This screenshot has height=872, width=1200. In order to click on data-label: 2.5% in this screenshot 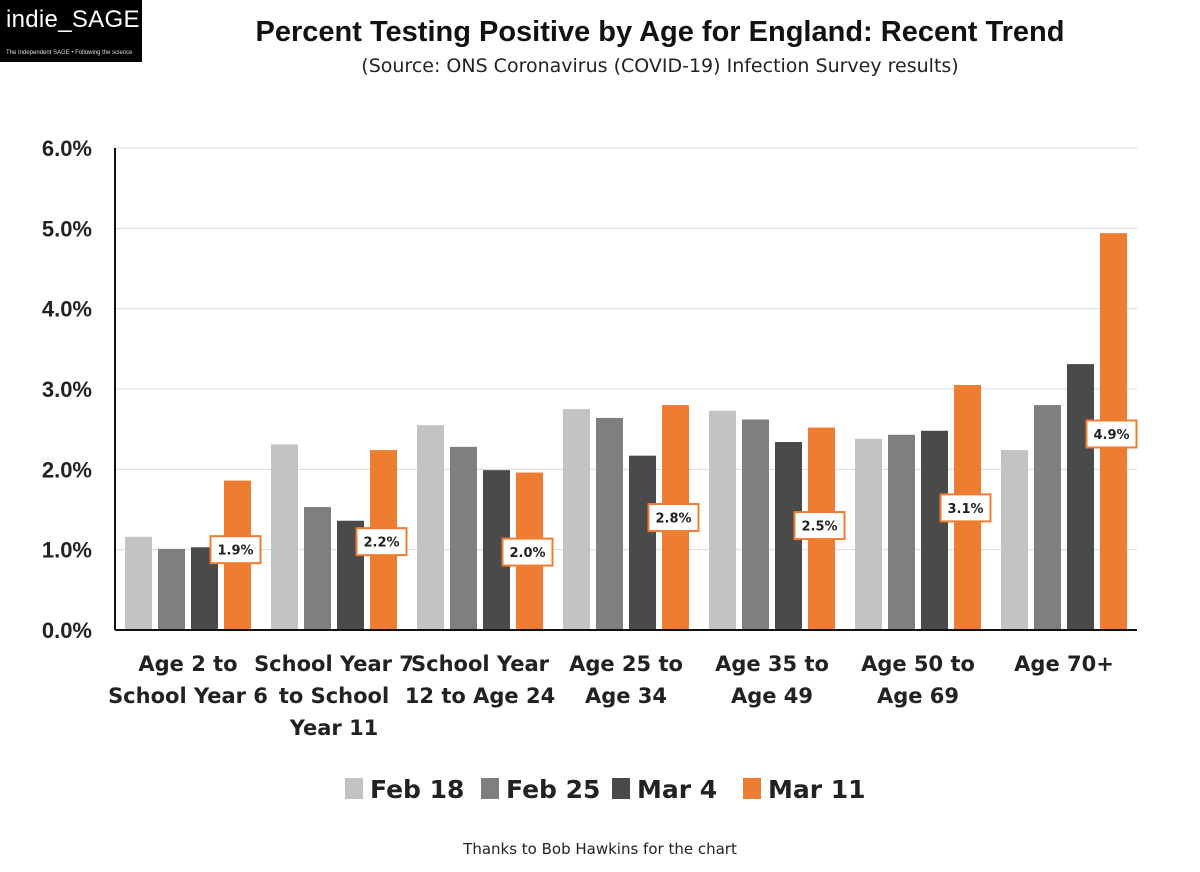, I will do `click(819, 527)`.